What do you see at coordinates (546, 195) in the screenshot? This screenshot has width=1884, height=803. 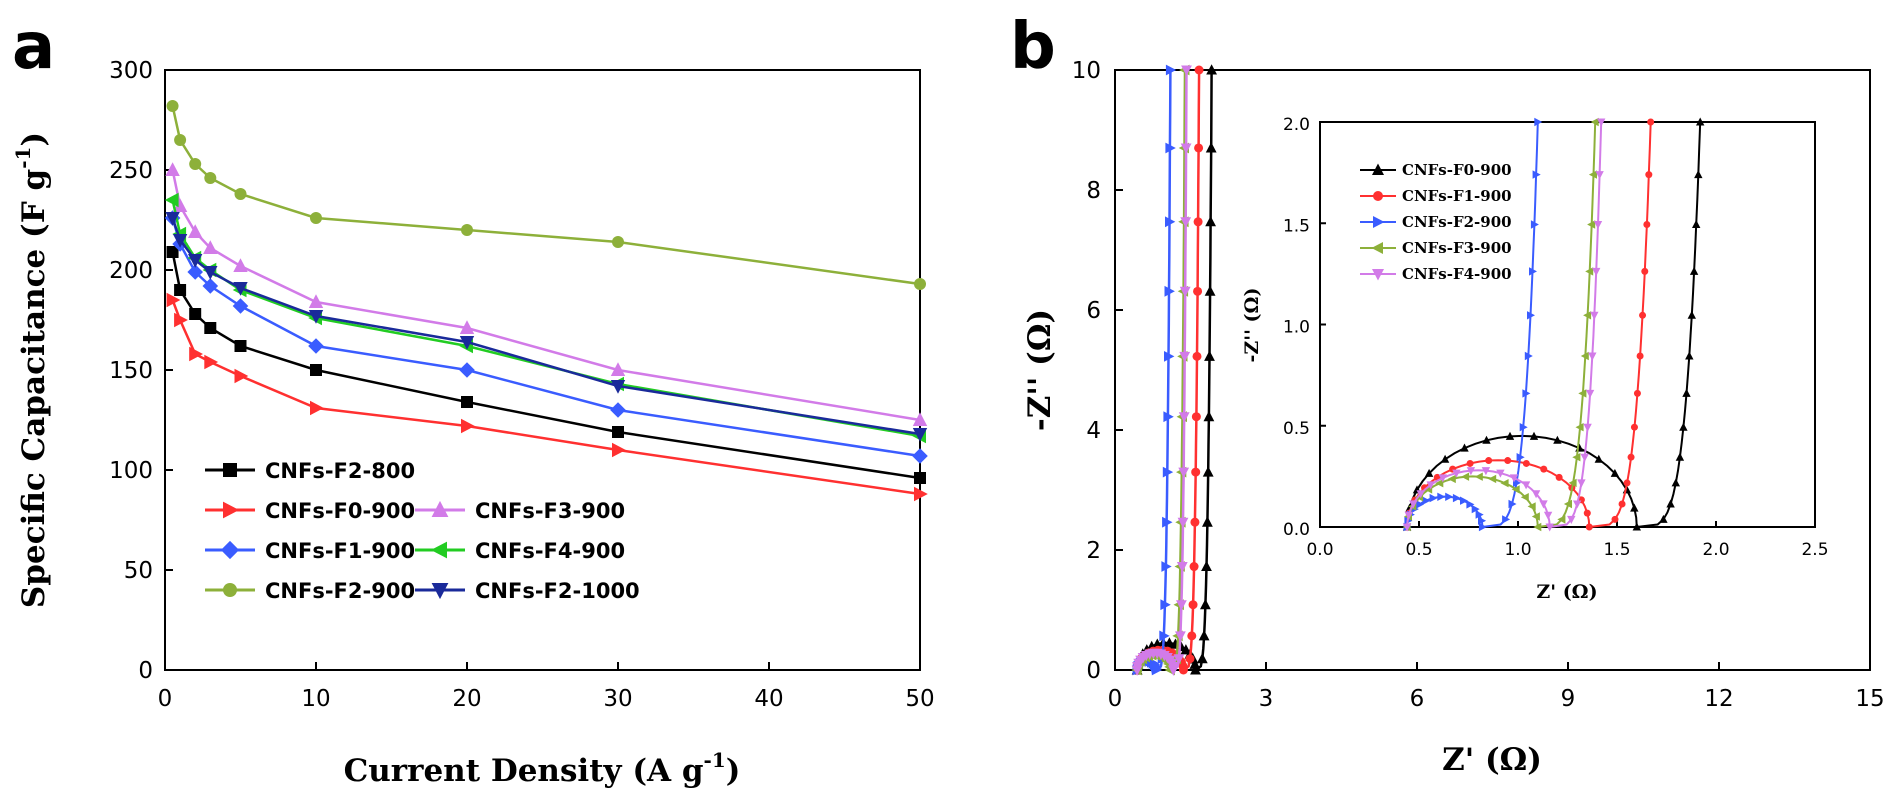 I see `panel-a-series-line` at bounding box center [546, 195].